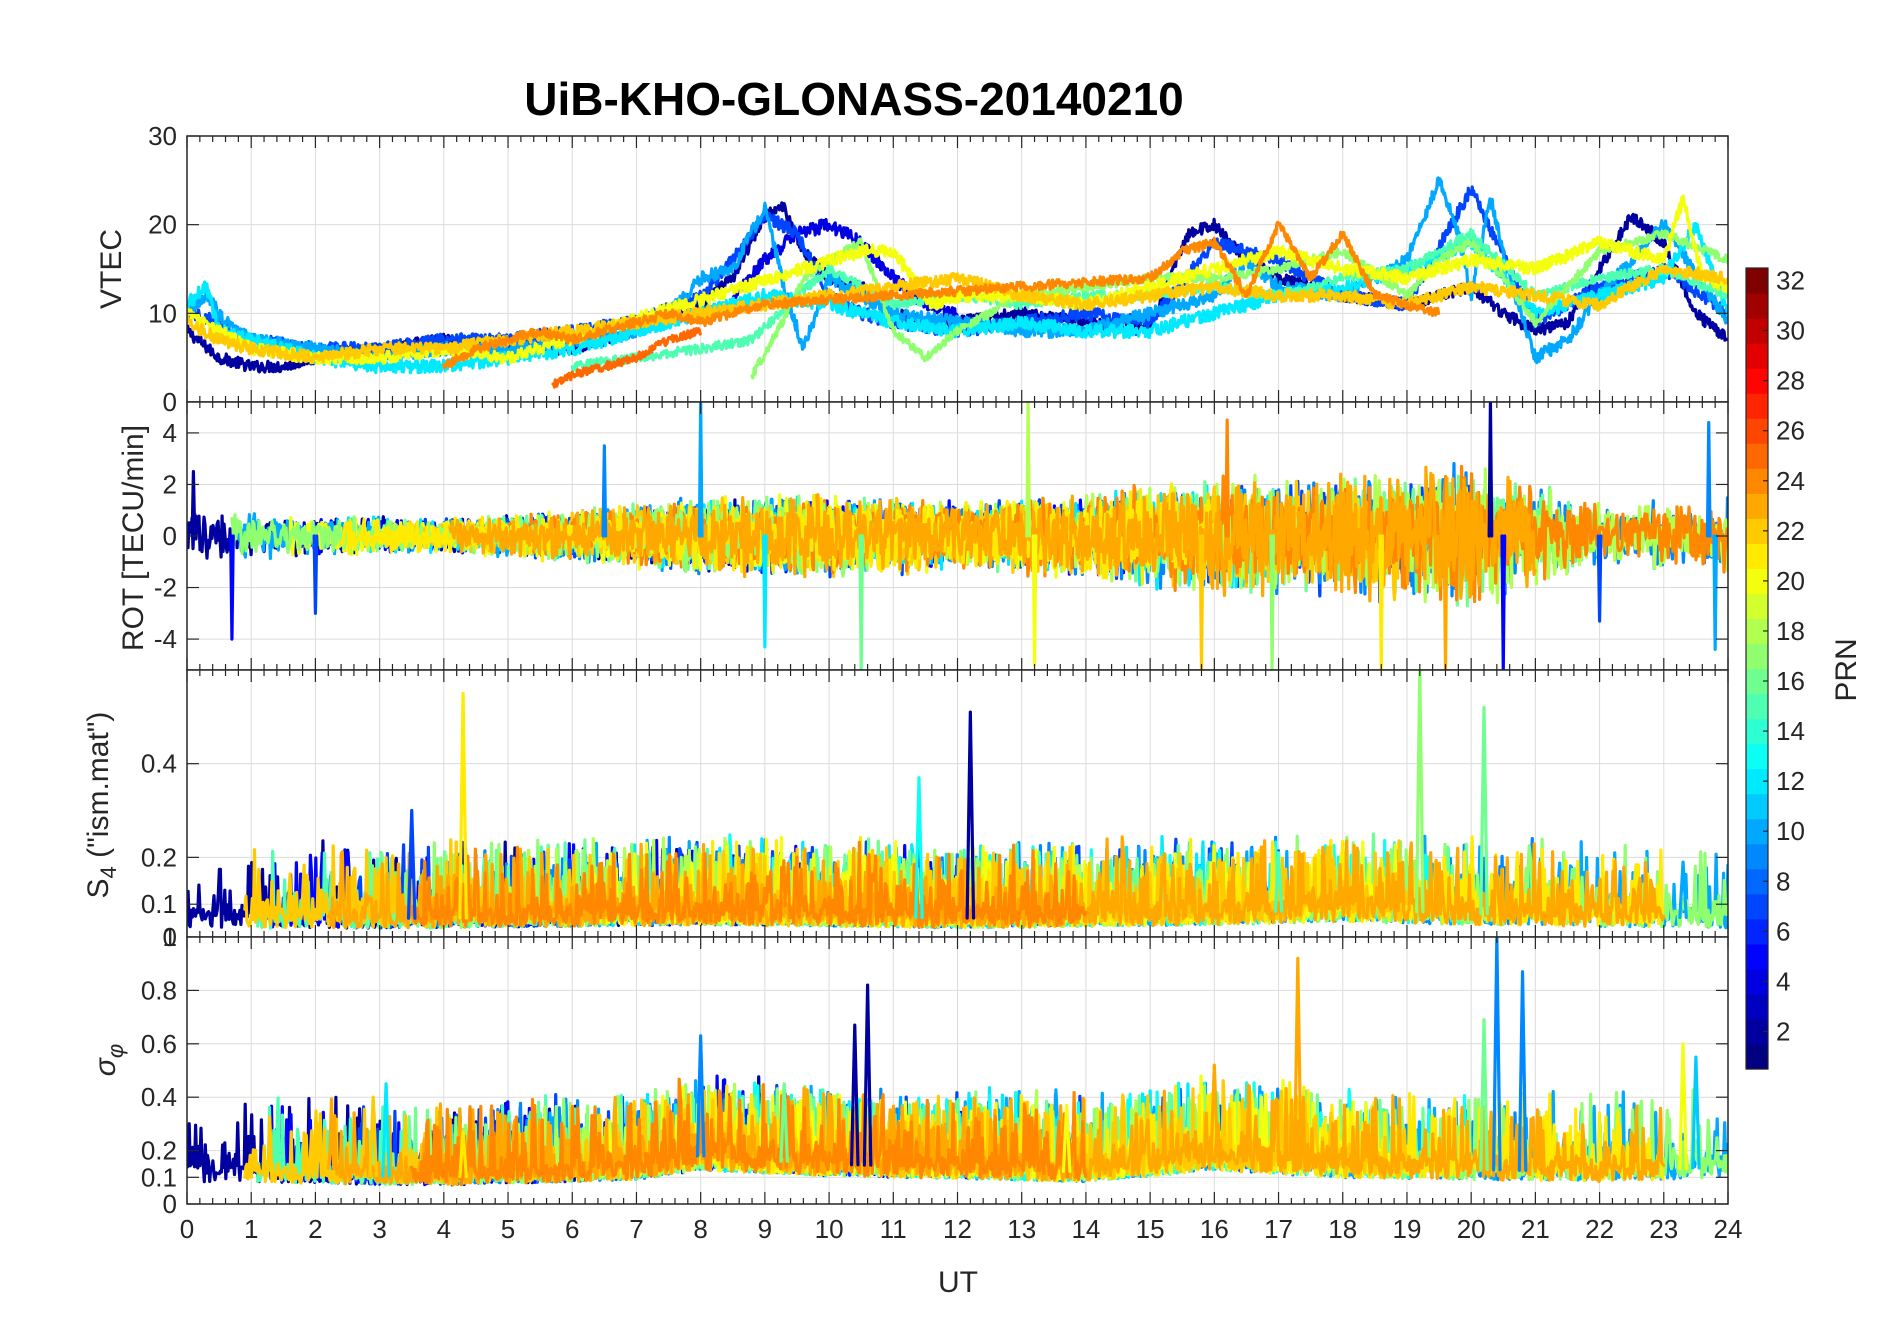 This screenshot has height=1330, width=1902. Describe the element at coordinates (1278, 1229) in the screenshot. I see `x-tick-label: 17` at that location.